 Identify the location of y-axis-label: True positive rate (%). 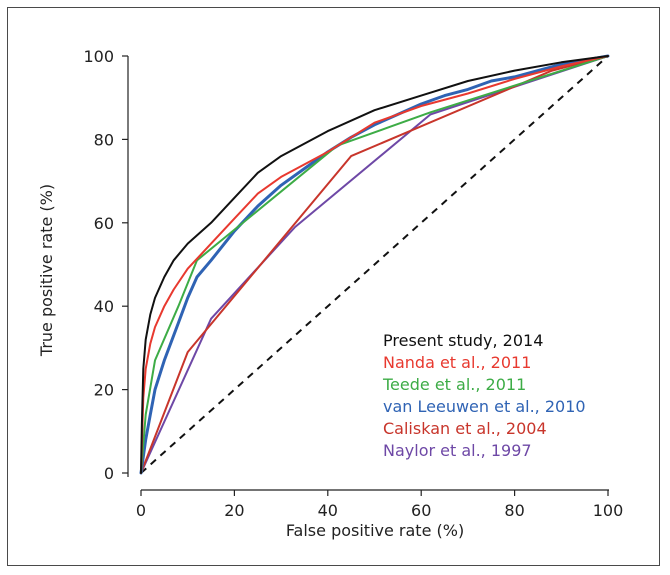
(46, 270).